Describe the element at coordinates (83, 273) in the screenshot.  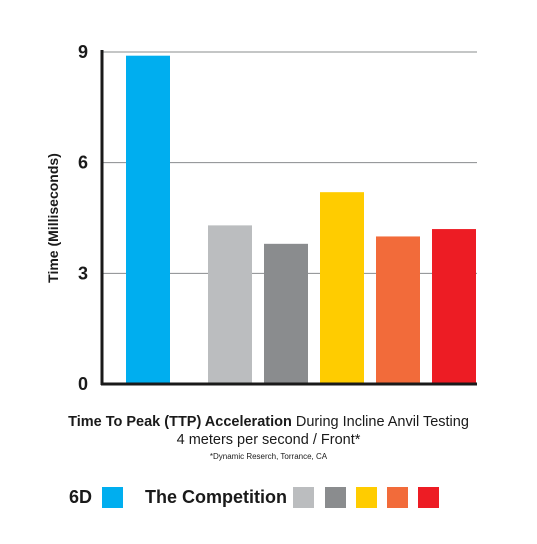
I see `y-tick-label: 3` at that location.